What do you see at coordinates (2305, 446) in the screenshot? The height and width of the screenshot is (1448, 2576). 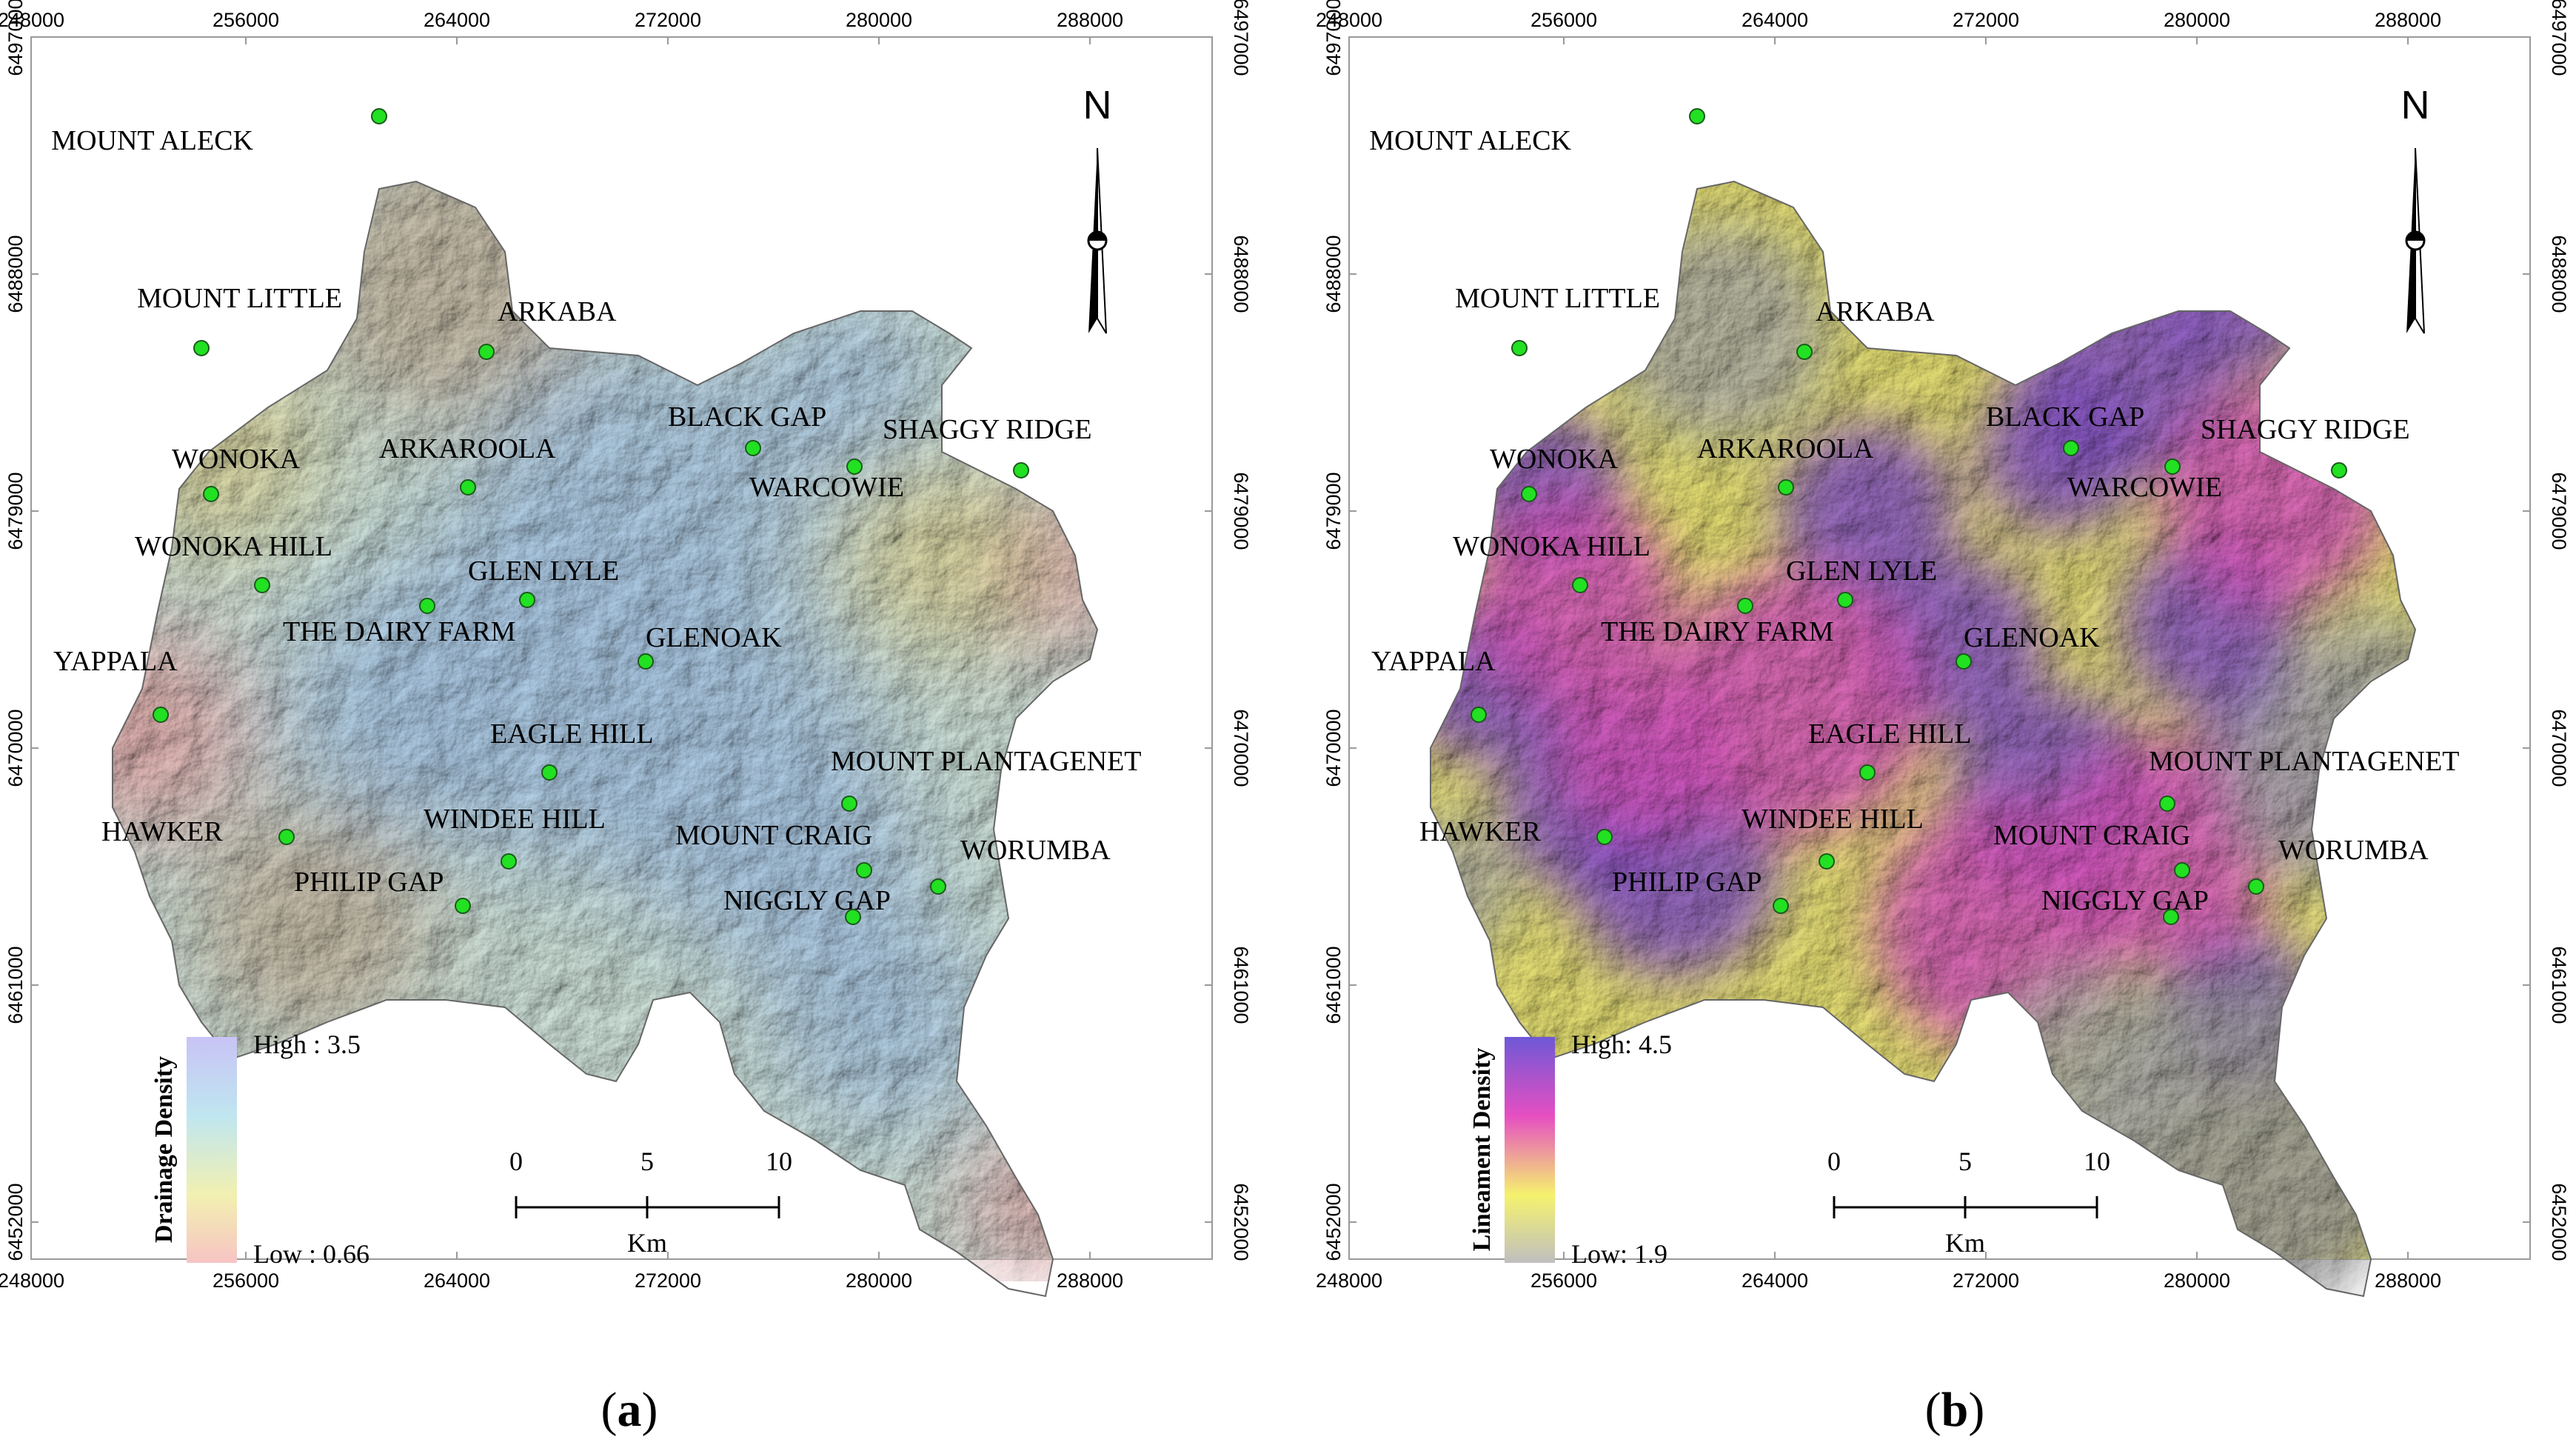 I see `place-marker: SHAGGY RIDGE` at bounding box center [2305, 446].